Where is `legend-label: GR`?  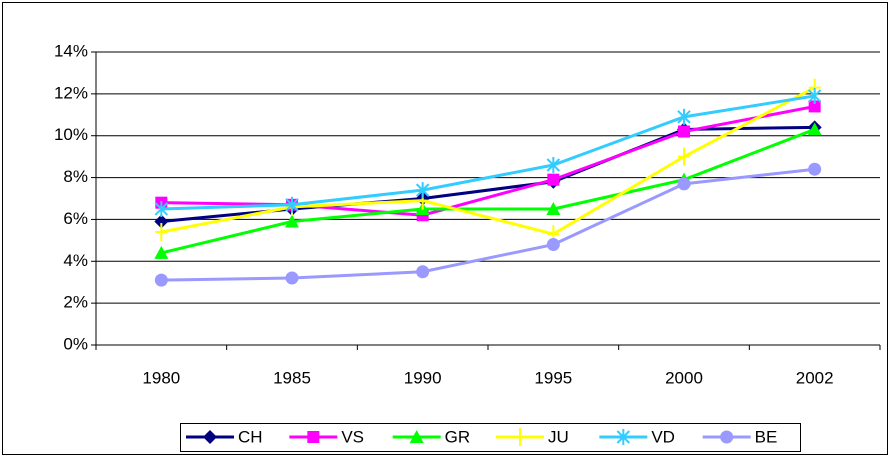
legend-label: GR is located at coordinates (458, 436).